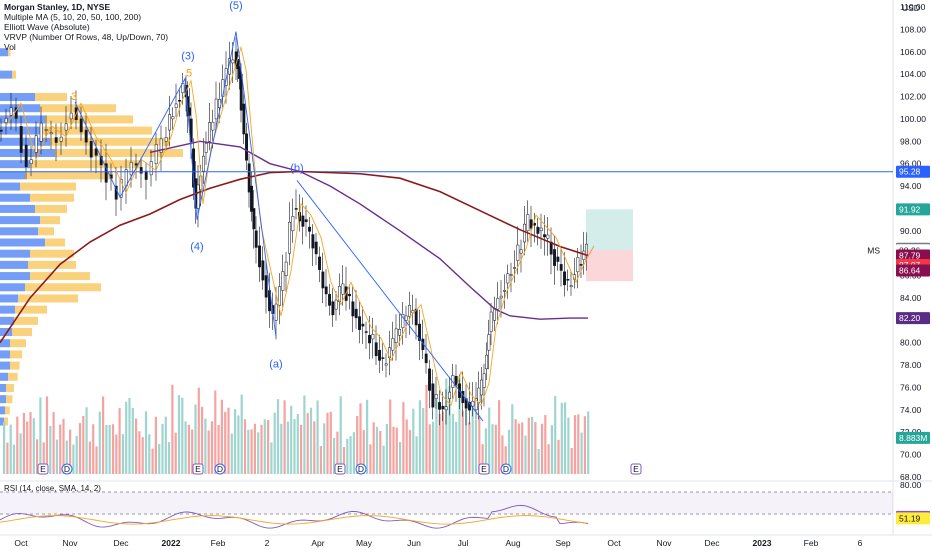 This screenshot has height=550, width=932. I want to click on volume-indicator-label: Vol, so click(10, 47).